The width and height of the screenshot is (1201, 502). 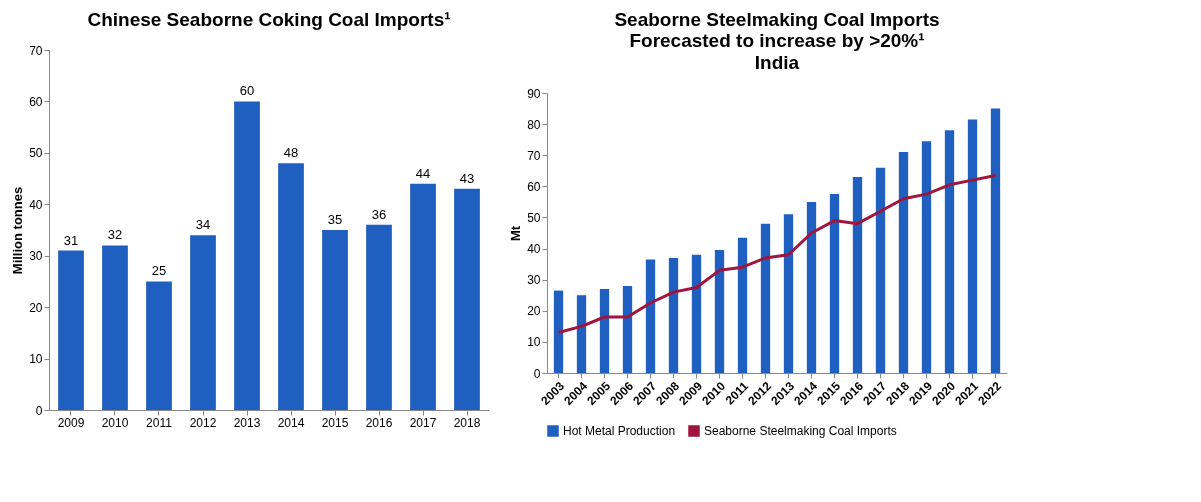 What do you see at coordinates (777, 254) in the screenshot?
I see `line-series` at bounding box center [777, 254].